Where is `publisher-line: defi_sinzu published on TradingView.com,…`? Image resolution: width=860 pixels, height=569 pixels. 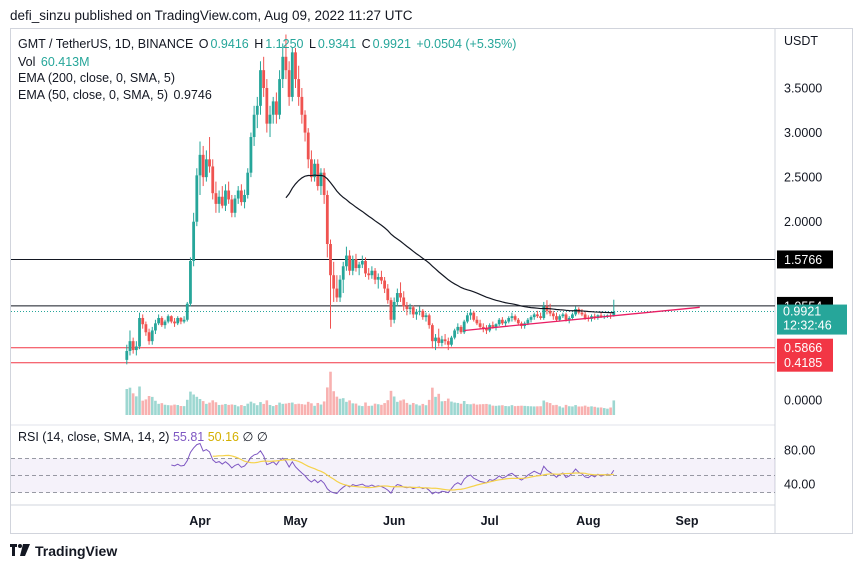
publisher-line: defi_sinzu published on TradingView.com,… is located at coordinates (211, 15).